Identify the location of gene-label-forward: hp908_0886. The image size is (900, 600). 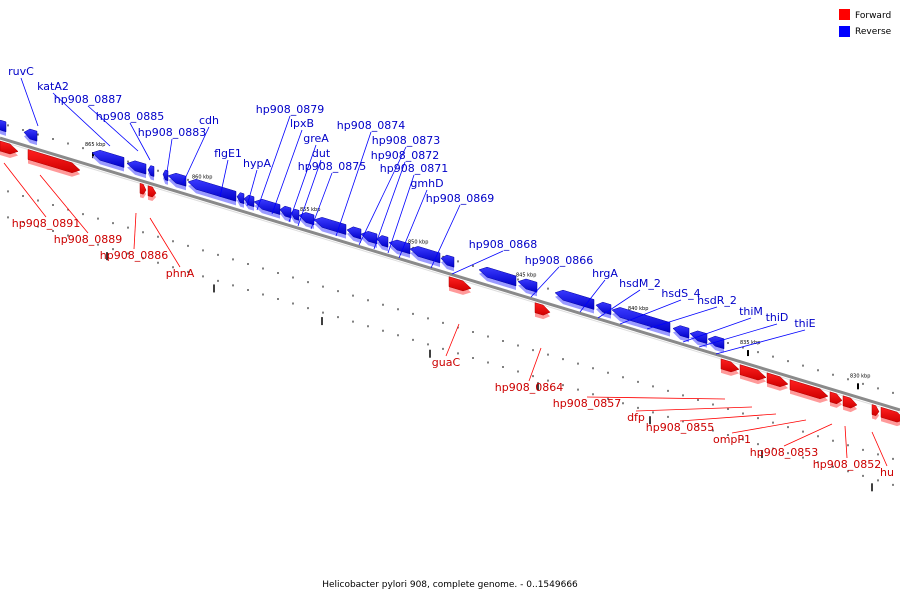
(134, 255).